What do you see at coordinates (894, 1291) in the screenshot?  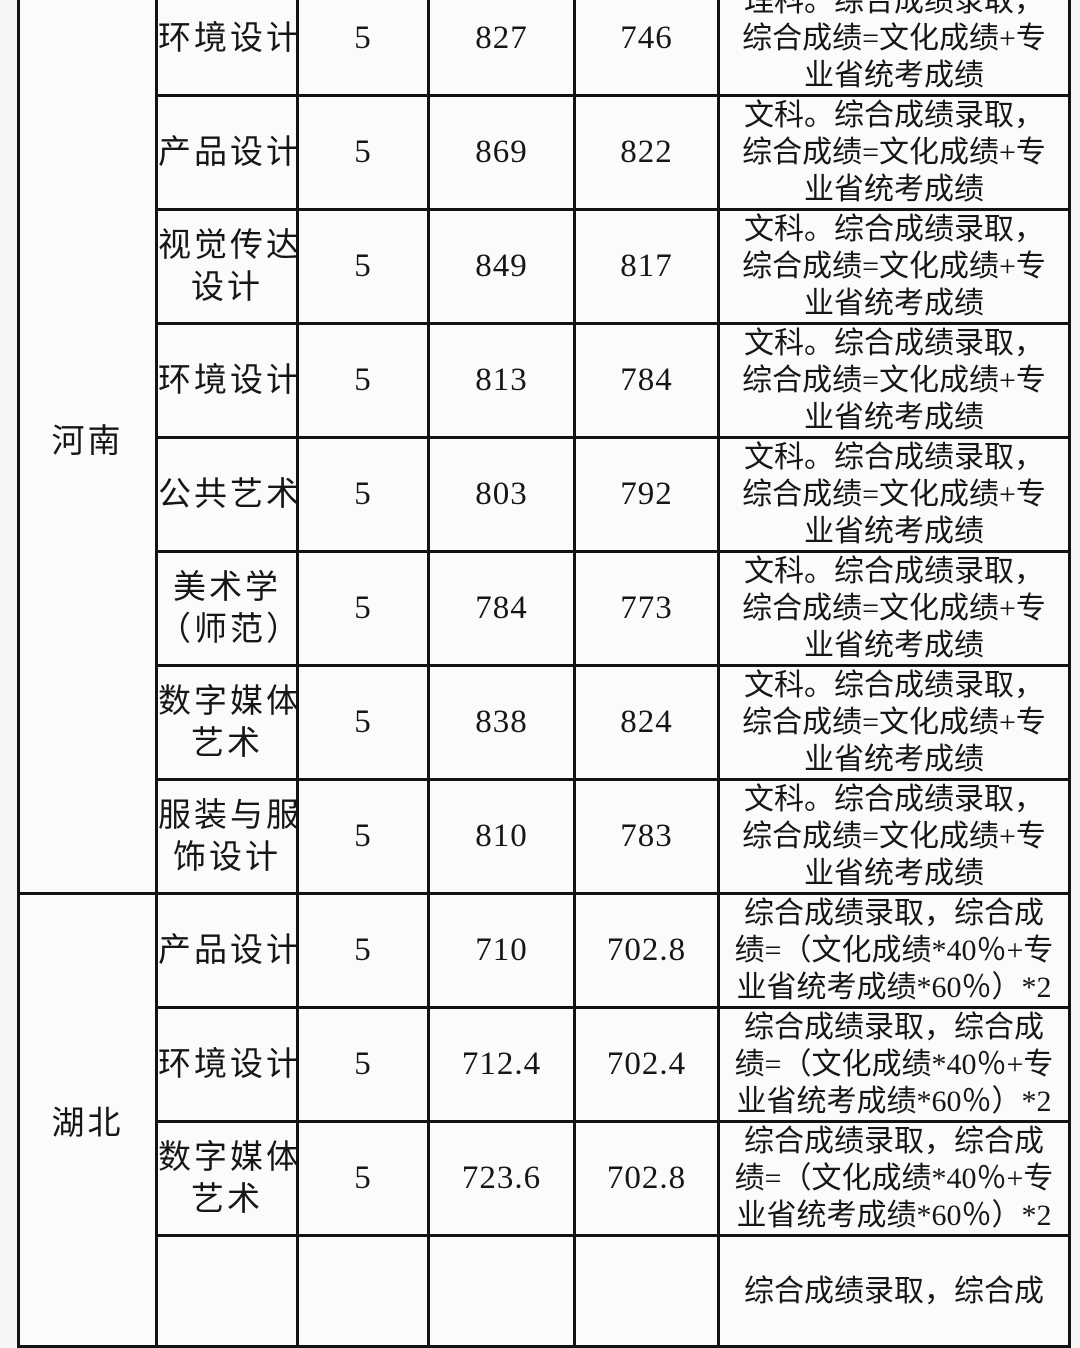 I see `remark-cell: 综合成绩录取，综合成` at bounding box center [894, 1291].